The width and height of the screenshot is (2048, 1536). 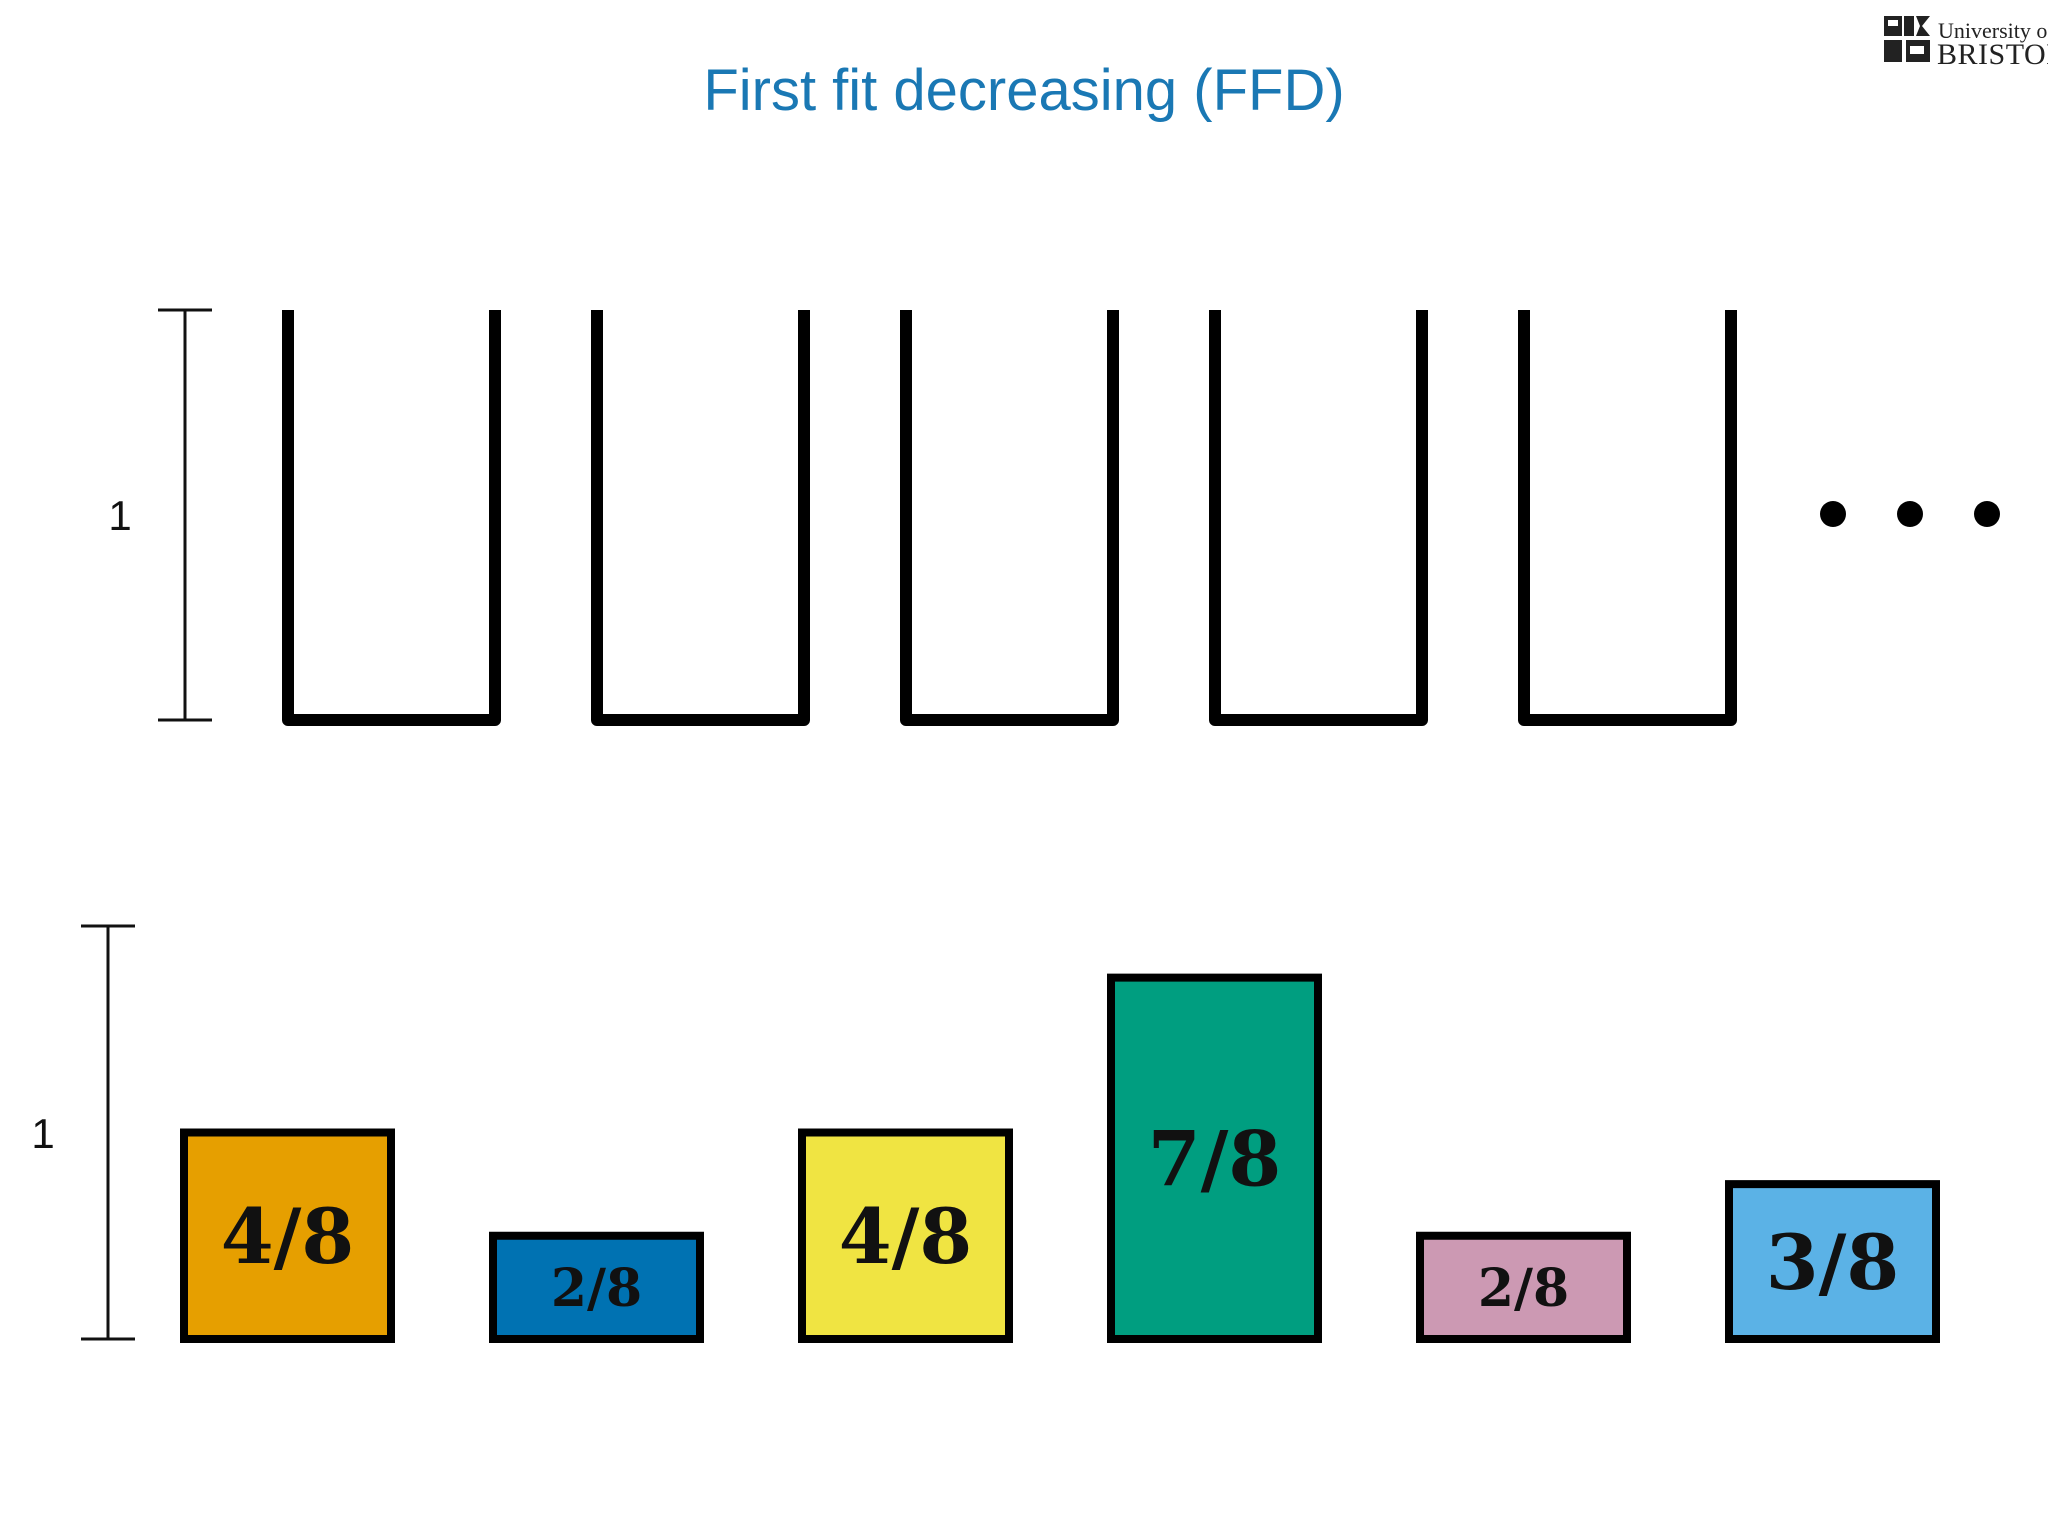 What do you see at coordinates (1993, 30) in the screenshot?
I see `logo-text-university-of: University of` at bounding box center [1993, 30].